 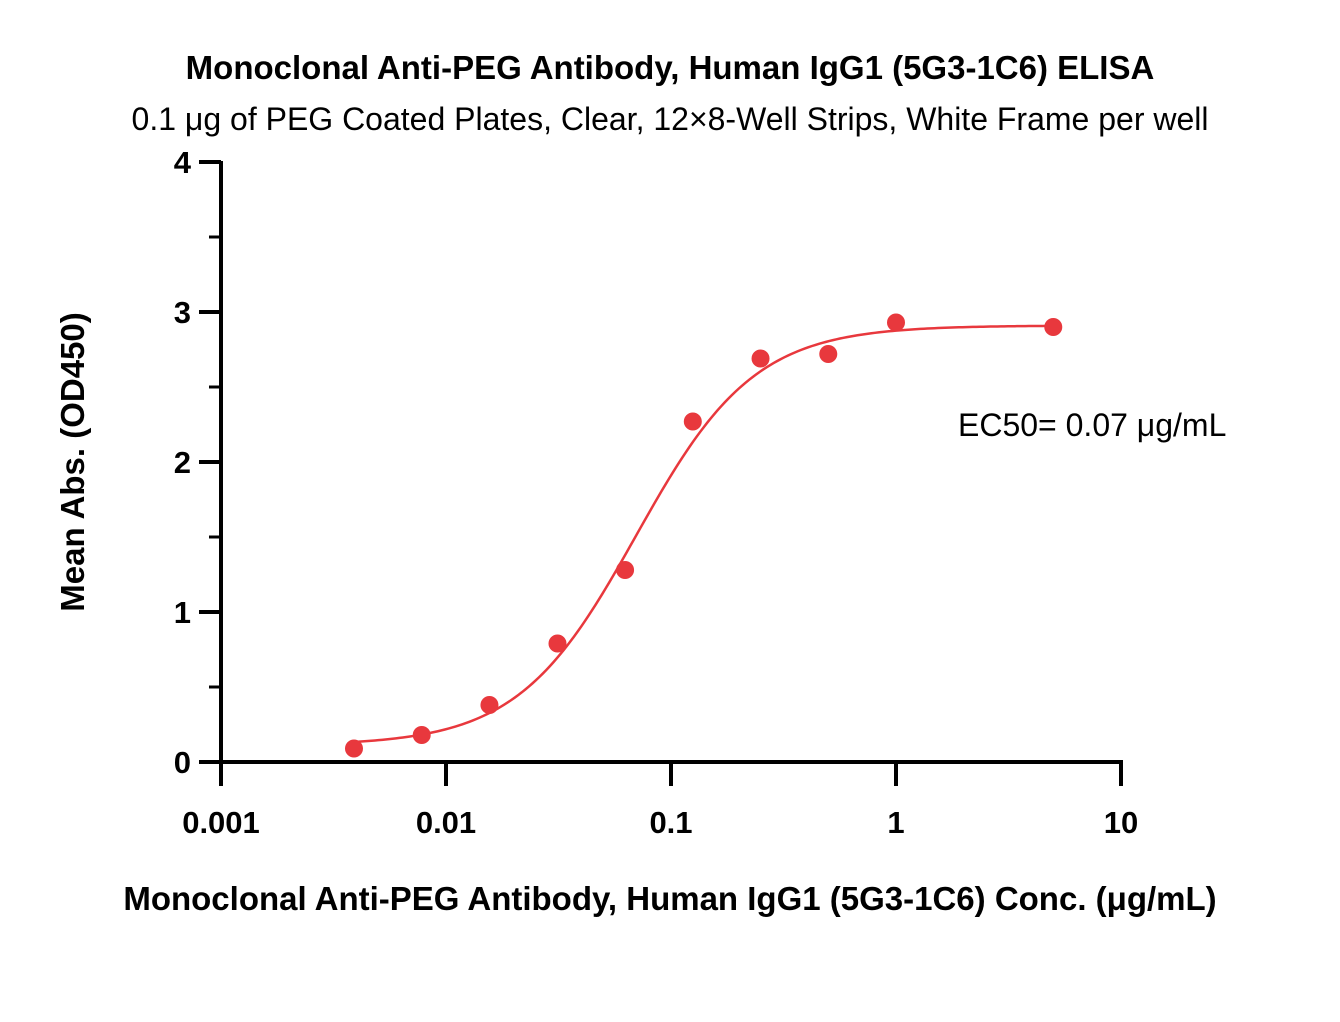 What do you see at coordinates (182, 612) in the screenshot?
I see `y-tick-label: 1` at bounding box center [182, 612].